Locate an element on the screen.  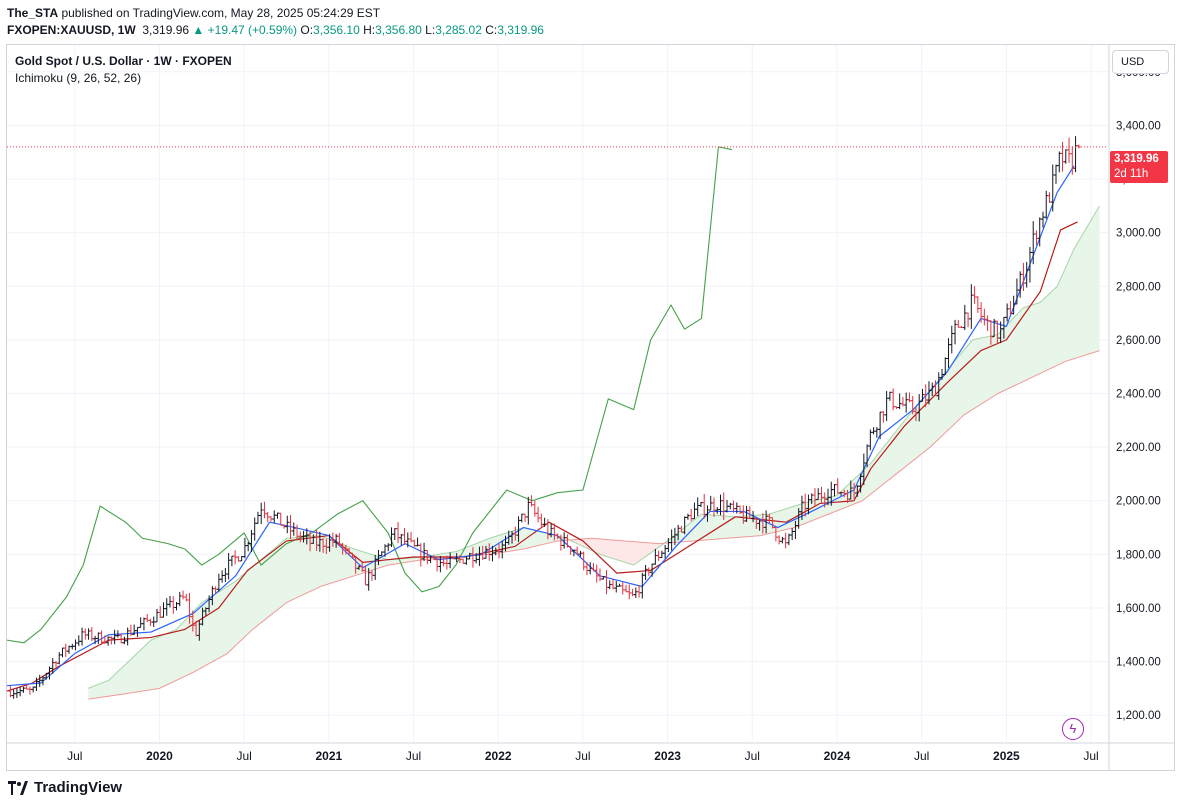
y-tick-label: 2,400.00 is located at coordinates (1138, 395).